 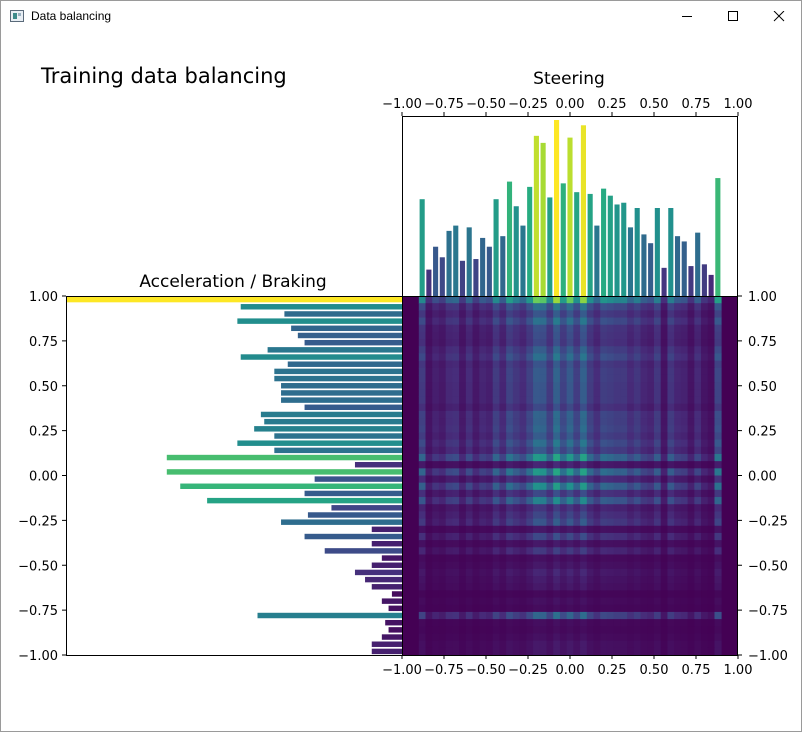 What do you see at coordinates (733, 16) in the screenshot?
I see `maximize-button` at bounding box center [733, 16].